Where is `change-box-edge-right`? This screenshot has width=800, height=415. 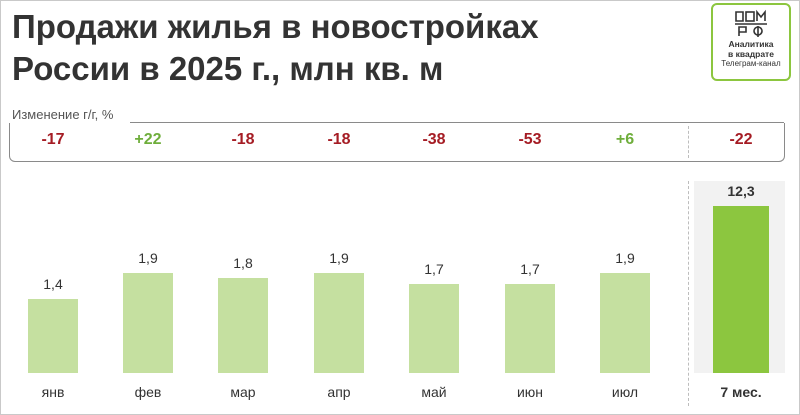
change-box-edge-right is located at coordinates (457, 126).